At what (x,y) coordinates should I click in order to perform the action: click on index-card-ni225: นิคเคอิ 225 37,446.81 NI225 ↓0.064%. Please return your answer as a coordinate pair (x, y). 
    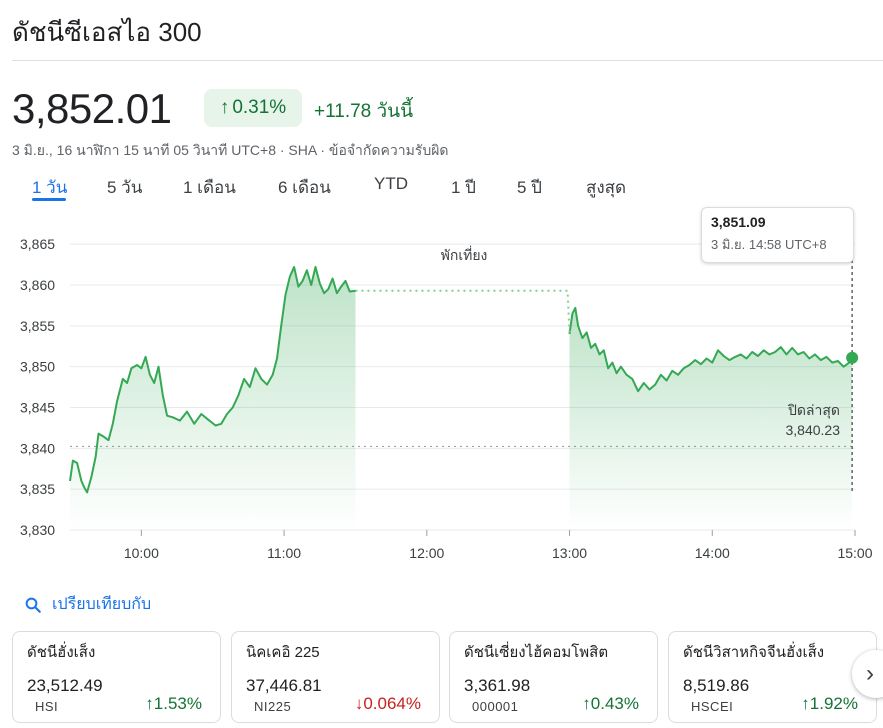
    Looking at the image, I should click on (335, 677).